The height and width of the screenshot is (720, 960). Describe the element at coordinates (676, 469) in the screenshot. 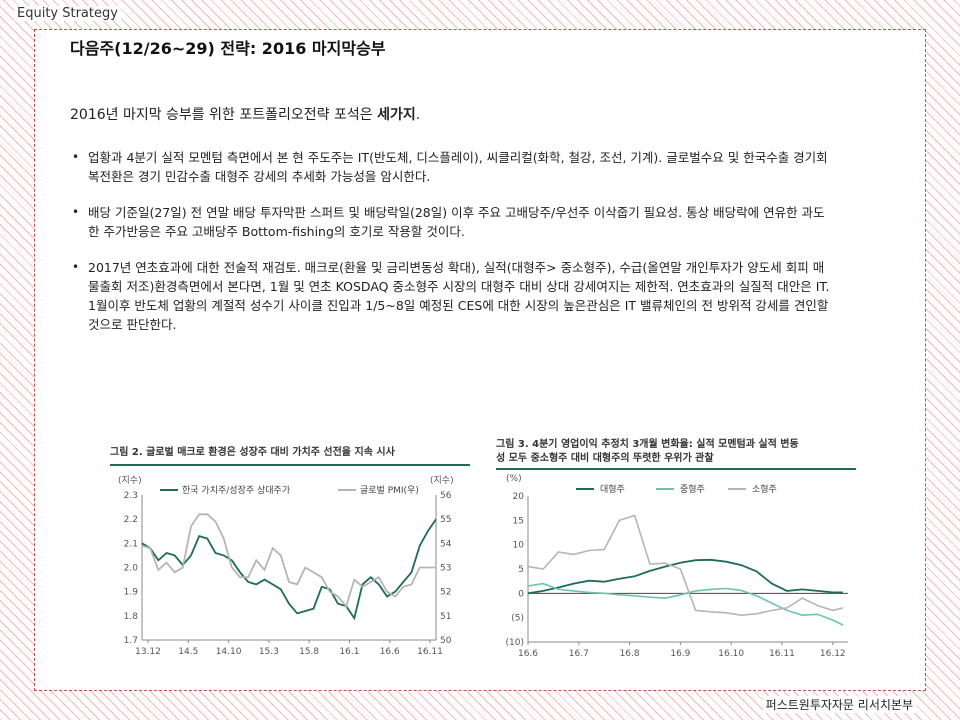

I see `figure3-rule` at that location.